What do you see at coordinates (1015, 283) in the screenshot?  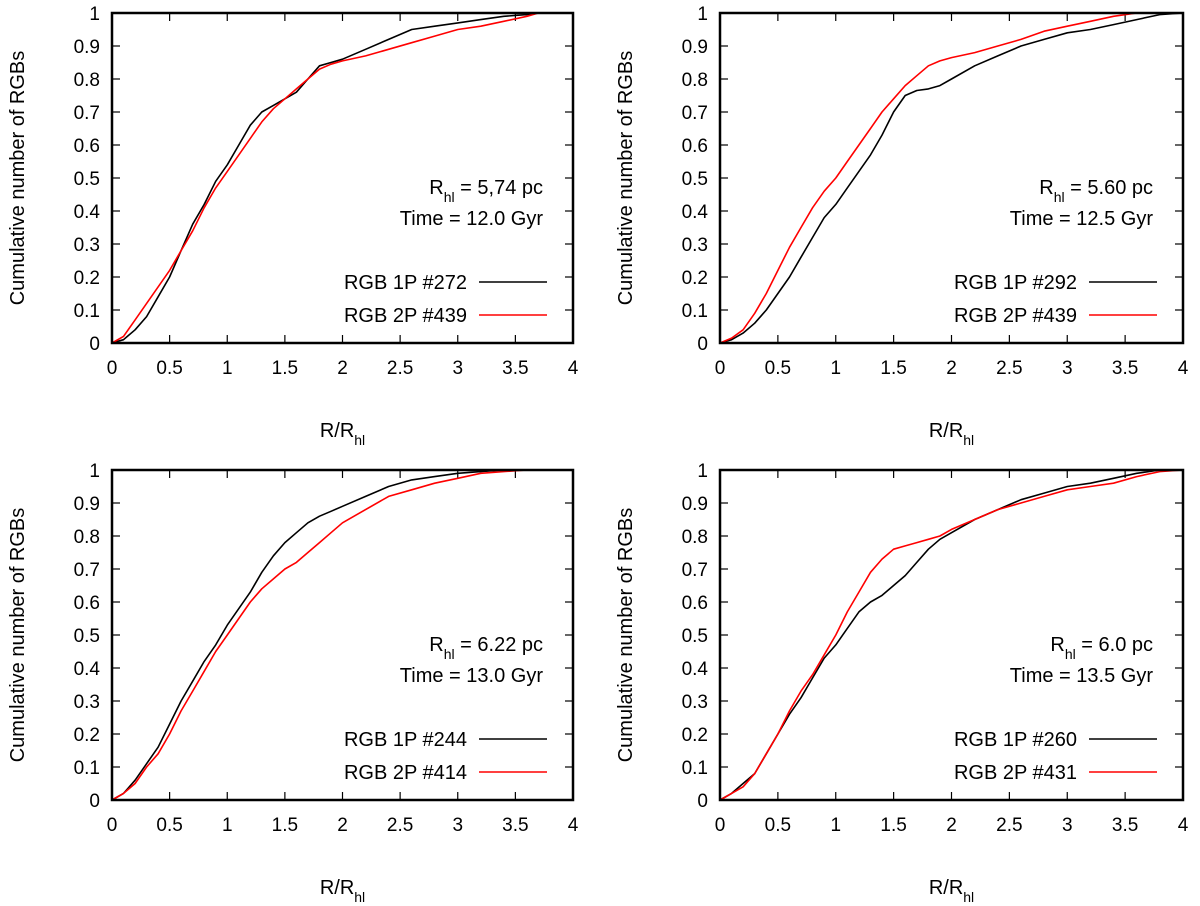 I see `legend-label-1p: RGB 1P #292` at bounding box center [1015, 283].